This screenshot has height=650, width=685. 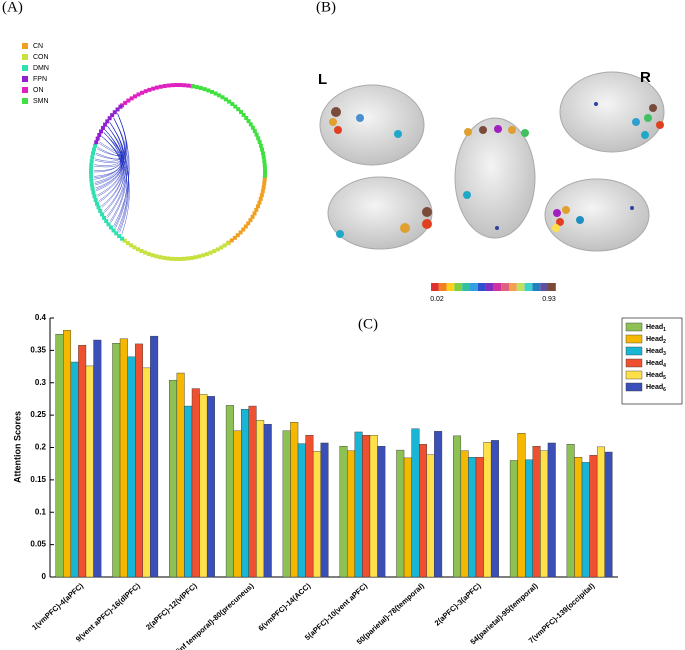 What do you see at coordinates (372, 125) in the screenshot?
I see `brain-left` at bounding box center [372, 125].